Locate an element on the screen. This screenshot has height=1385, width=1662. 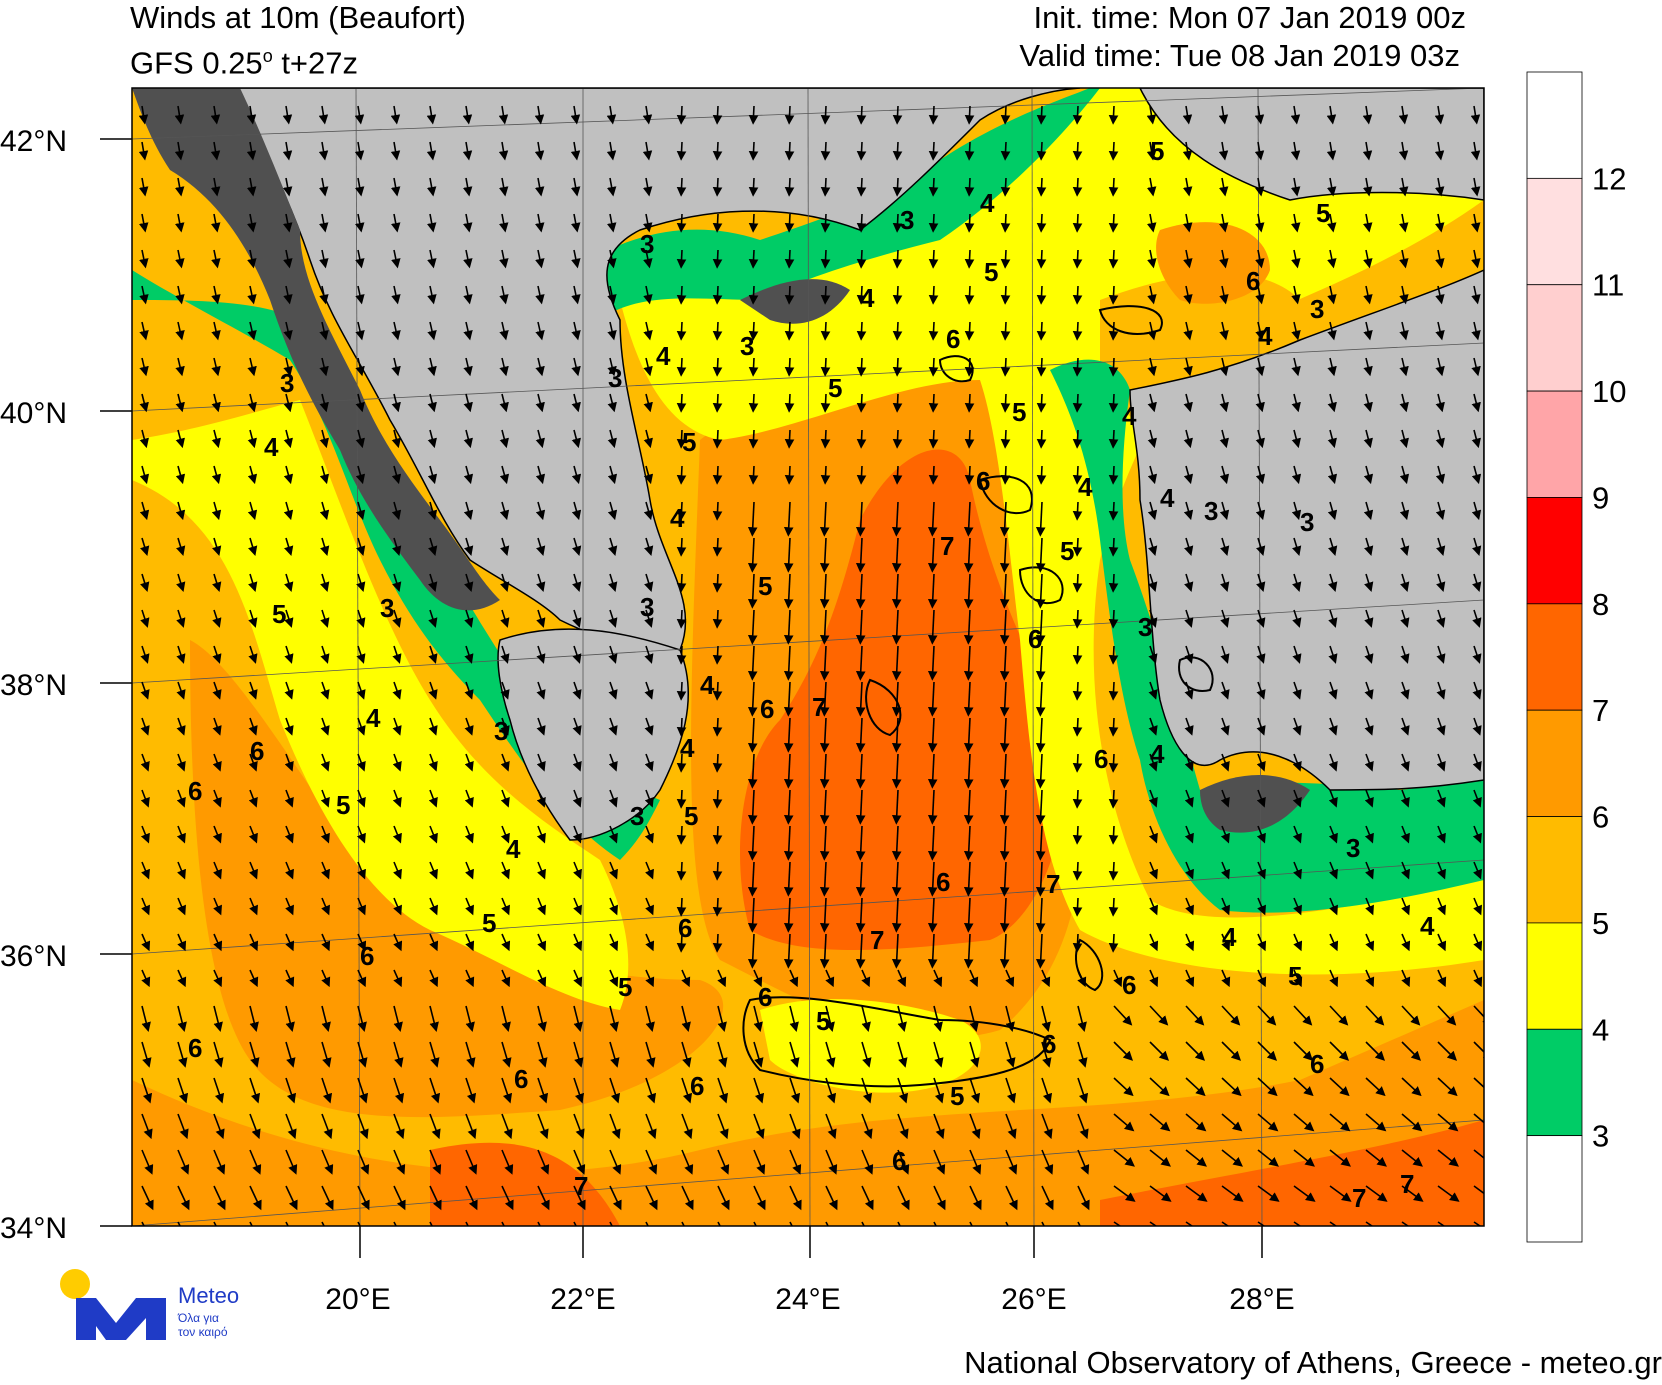
sun-icon is located at coordinates (75, 1284).